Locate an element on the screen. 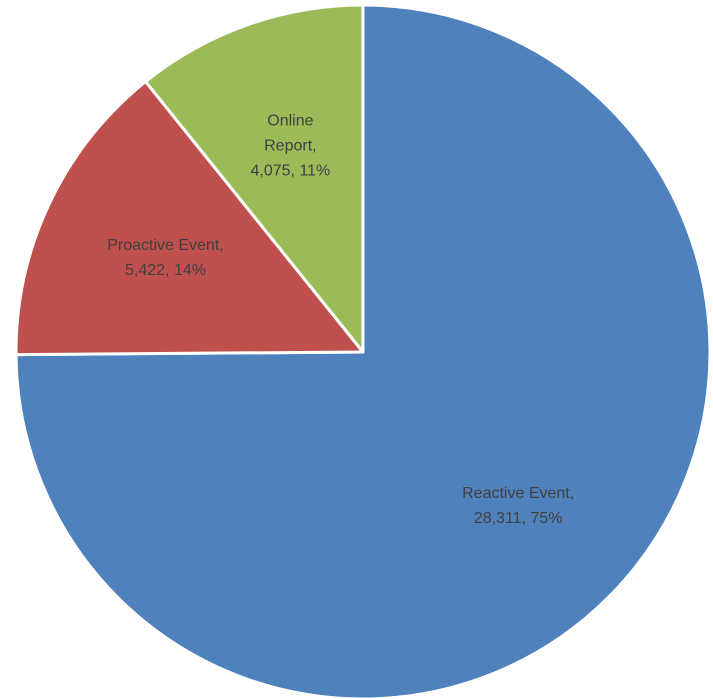 This screenshot has width=713, height=699. percent-label: 11% is located at coordinates (315, 171).